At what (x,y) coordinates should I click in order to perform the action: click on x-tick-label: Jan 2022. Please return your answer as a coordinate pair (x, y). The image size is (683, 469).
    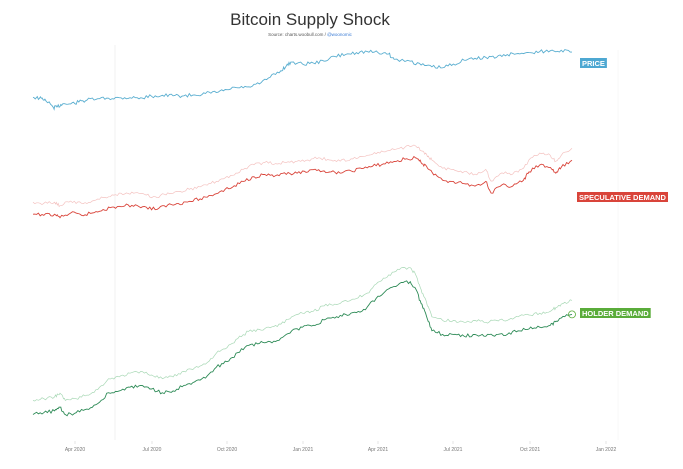
    Looking at the image, I should click on (606, 450).